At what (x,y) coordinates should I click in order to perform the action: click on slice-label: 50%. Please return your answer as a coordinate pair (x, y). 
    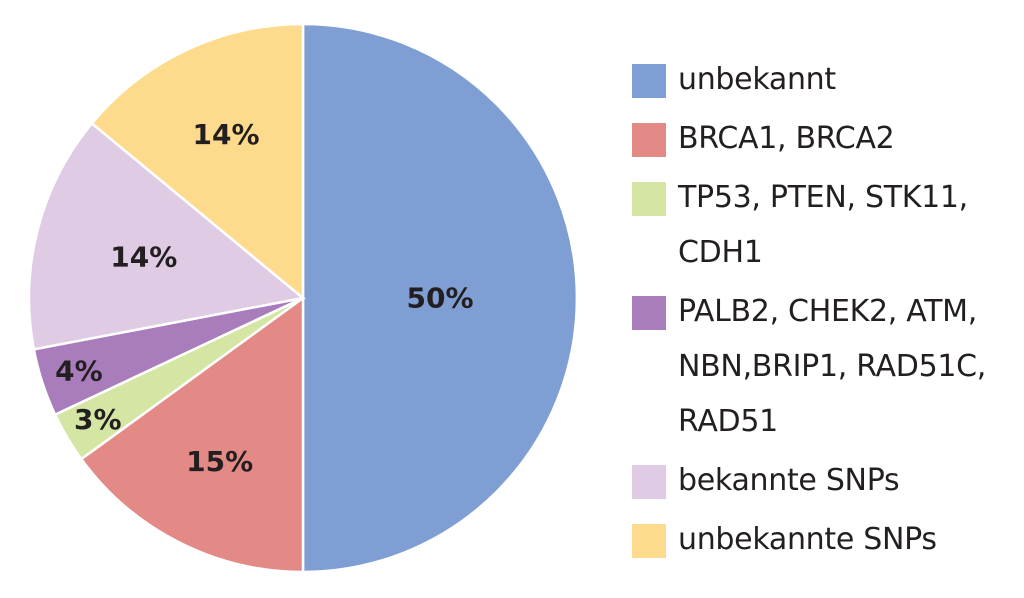
    Looking at the image, I should click on (439, 298).